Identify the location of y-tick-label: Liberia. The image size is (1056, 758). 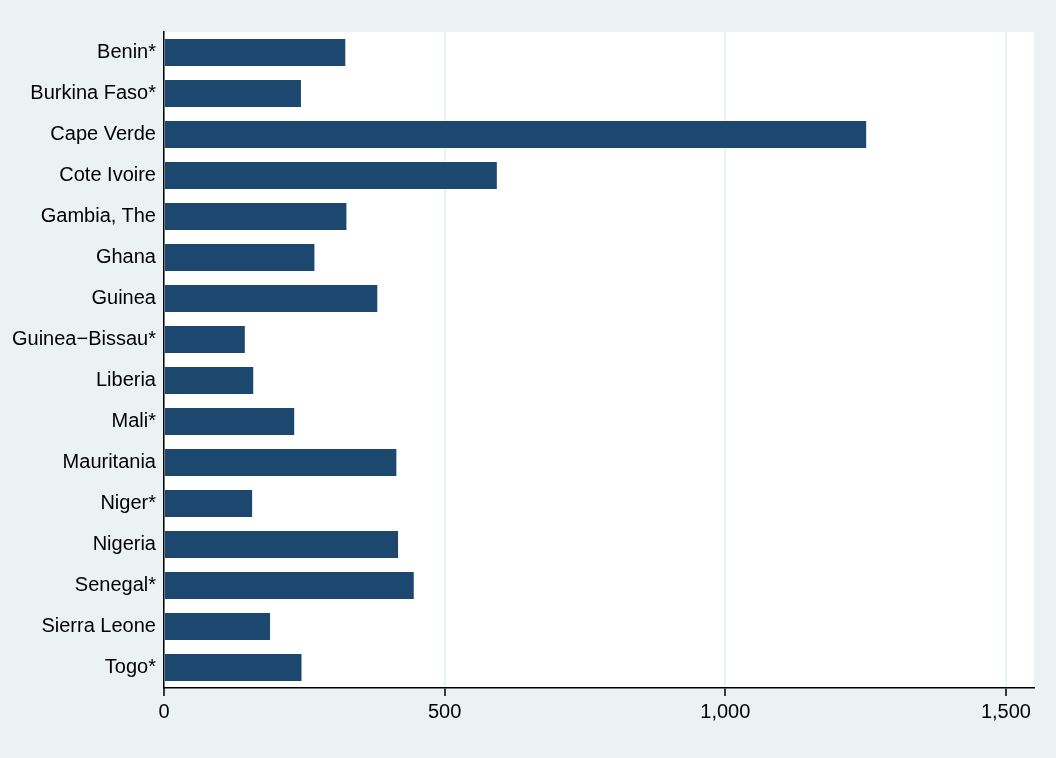
(126, 379).